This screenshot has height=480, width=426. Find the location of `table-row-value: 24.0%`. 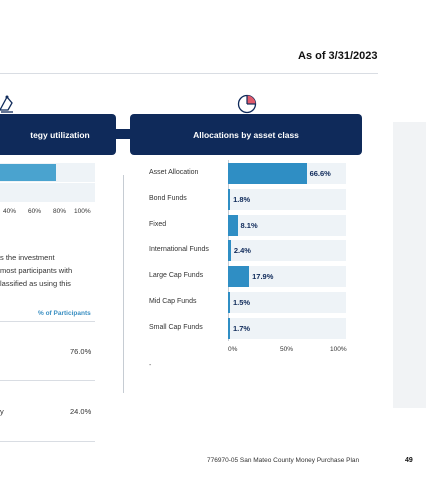

table-row-value: 24.0% is located at coordinates (81, 411).